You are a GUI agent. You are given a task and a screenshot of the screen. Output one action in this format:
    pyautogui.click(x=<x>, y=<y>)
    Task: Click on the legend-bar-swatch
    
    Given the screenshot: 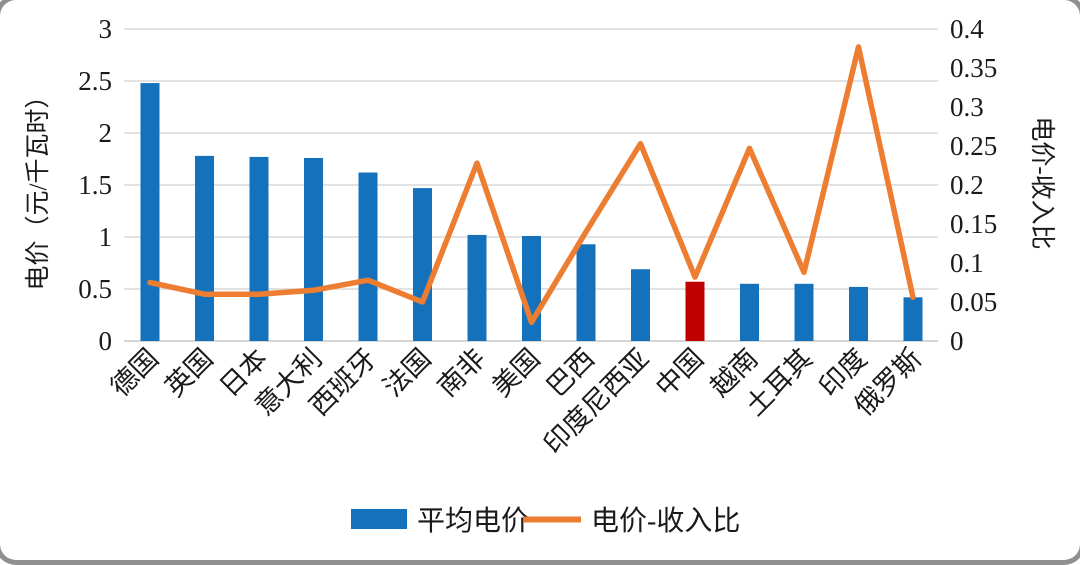 What is the action you would take?
    pyautogui.click(x=379, y=519)
    